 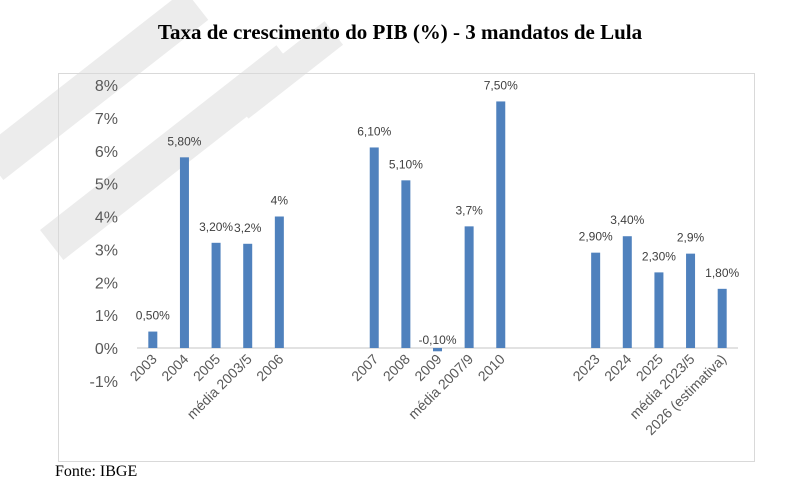 I want to click on x-tick-label: 2006, so click(x=269, y=367).